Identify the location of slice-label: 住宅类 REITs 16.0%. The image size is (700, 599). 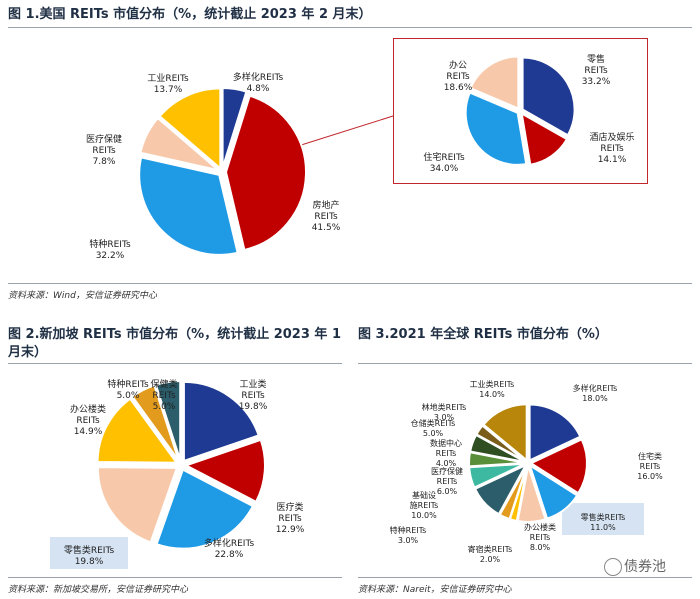
(650, 466).